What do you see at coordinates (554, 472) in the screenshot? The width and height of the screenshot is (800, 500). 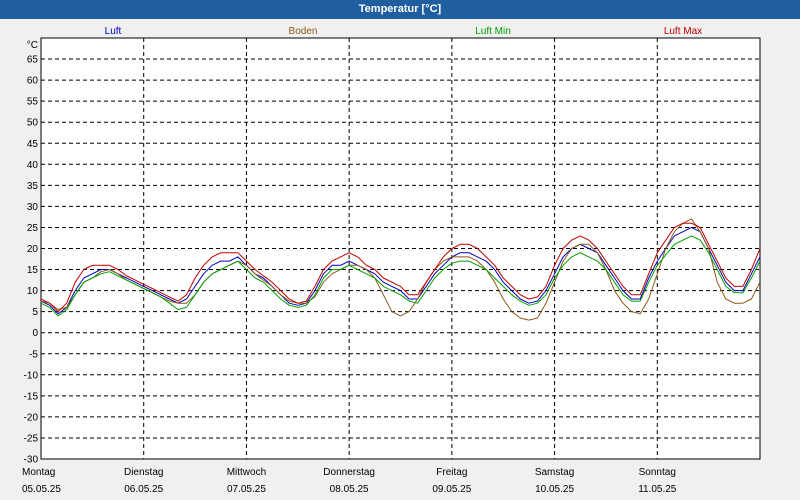 I see `x-day-label: Samstag` at bounding box center [554, 472].